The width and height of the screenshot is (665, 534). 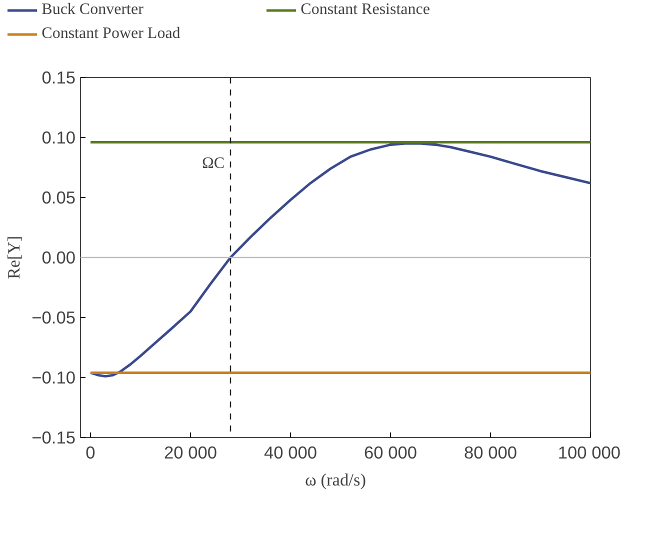 I want to click on y-tick-label: 0.00, so click(x=59, y=258).